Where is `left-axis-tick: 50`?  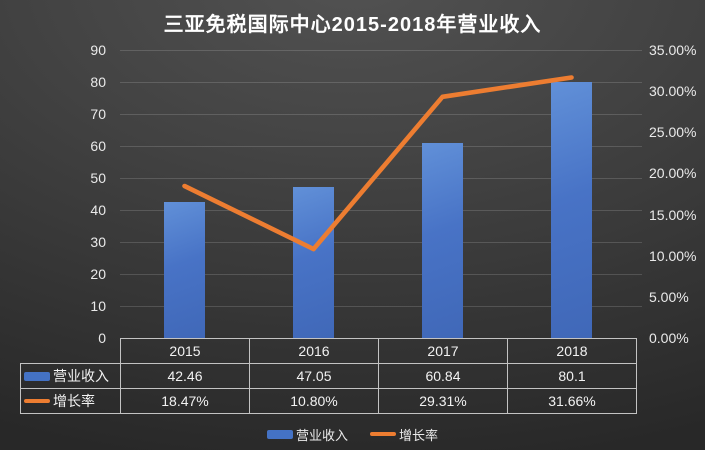
left-axis-tick: 50 is located at coordinates (98, 178).